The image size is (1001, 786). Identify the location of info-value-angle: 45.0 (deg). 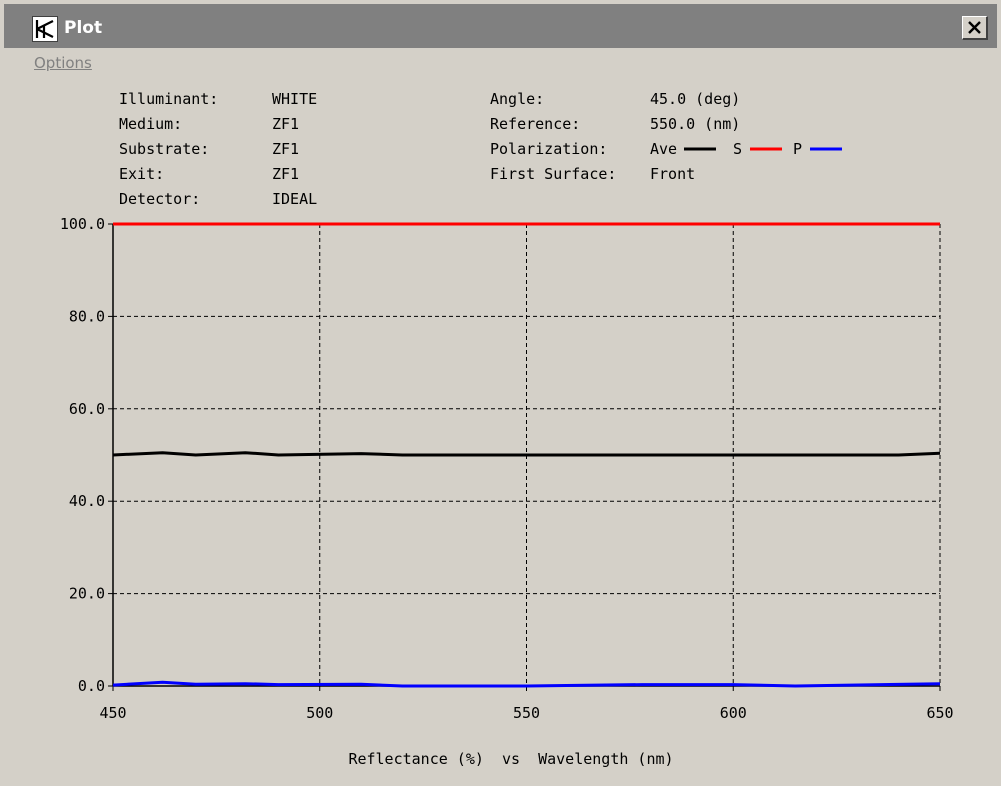
(695, 99).